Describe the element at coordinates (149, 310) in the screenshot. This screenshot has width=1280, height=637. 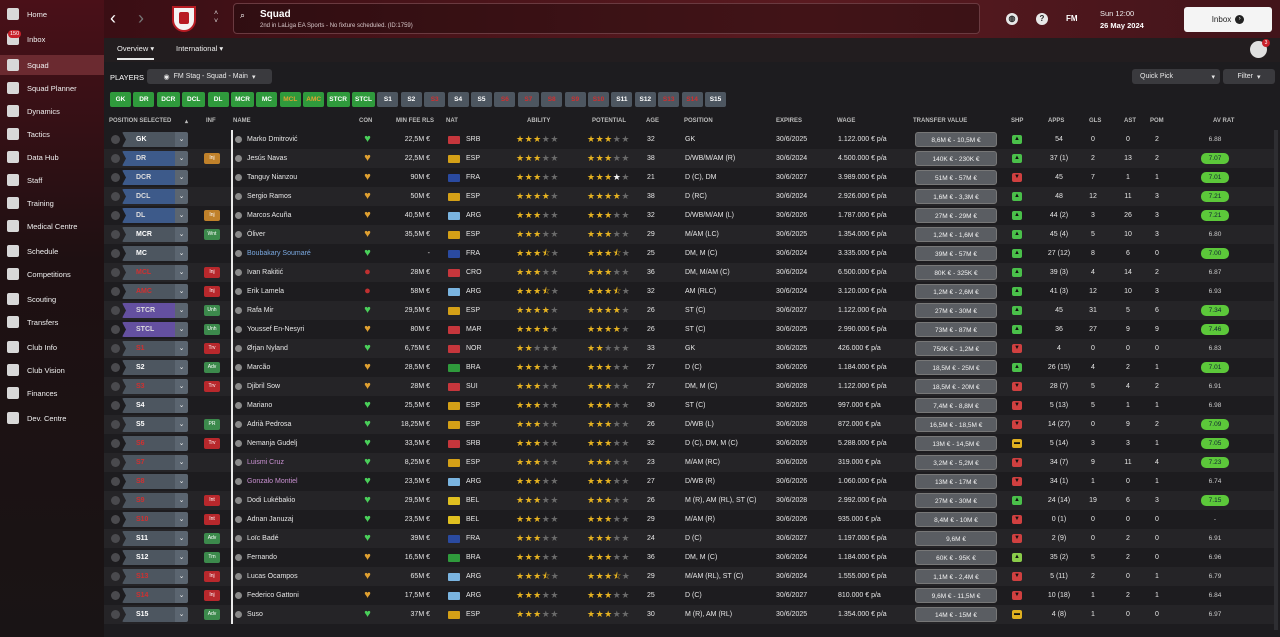
I see `position-selector: STCR` at that location.